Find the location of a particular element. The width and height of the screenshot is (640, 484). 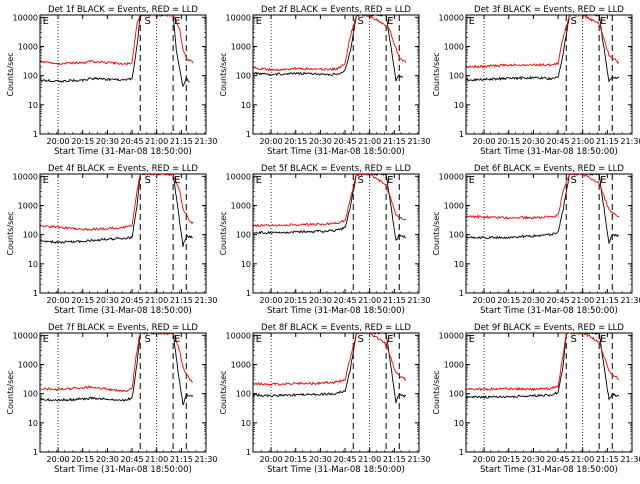

panel-title: Det 2f BLACK = Events, RED = LLD is located at coordinates (336, 10).